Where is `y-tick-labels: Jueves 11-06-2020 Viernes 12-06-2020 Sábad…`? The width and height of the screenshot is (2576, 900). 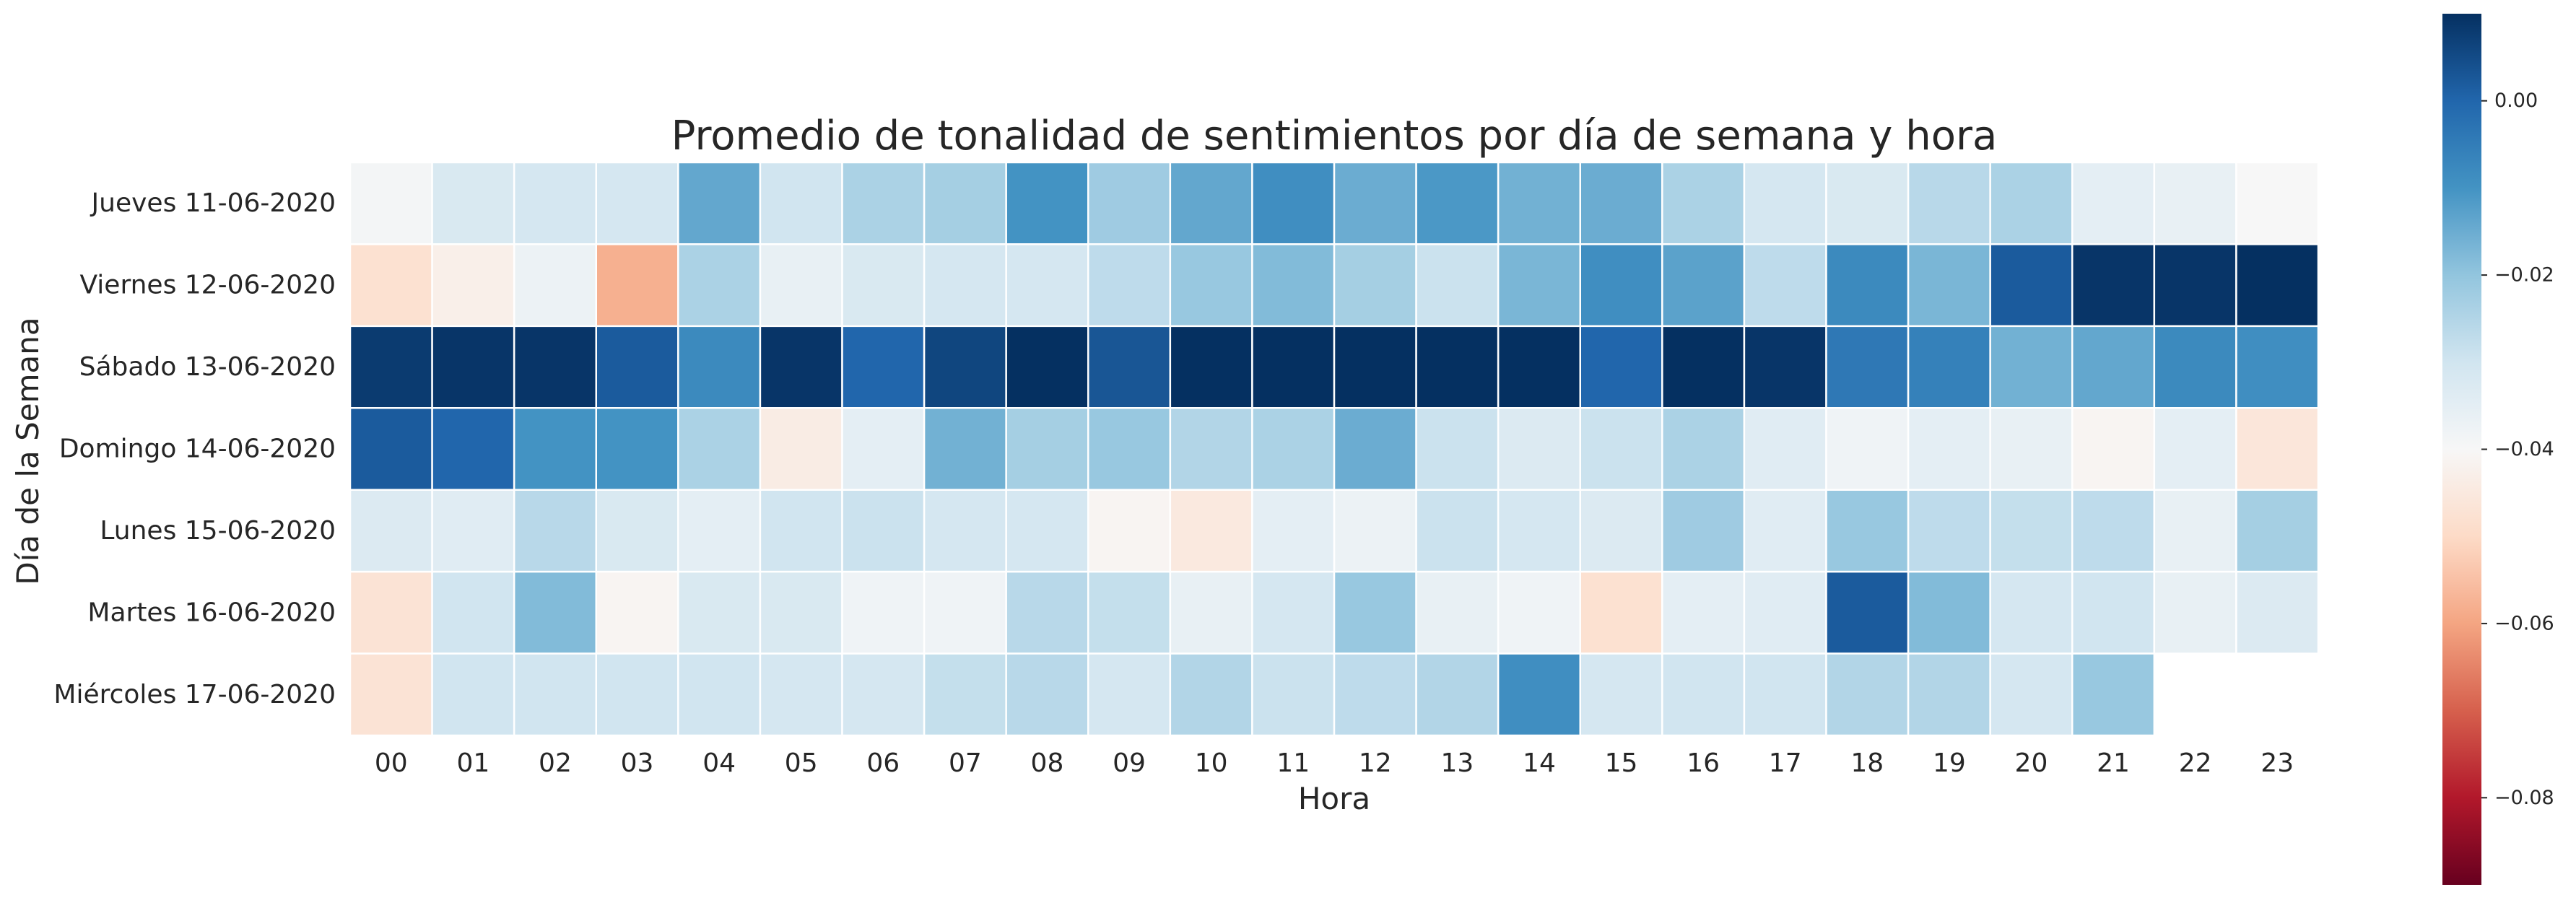
y-tick-labels: Jueves 11-06-2020 Viernes 12-06-2020 Sábad… is located at coordinates (195, 449).